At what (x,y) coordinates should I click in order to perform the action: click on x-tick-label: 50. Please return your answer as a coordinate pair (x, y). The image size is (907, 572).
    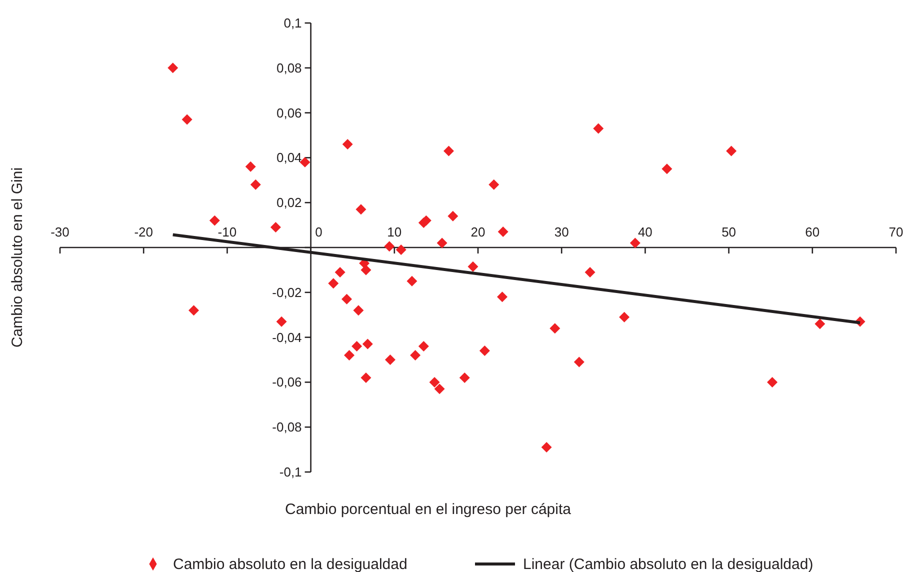
    Looking at the image, I should click on (729, 232).